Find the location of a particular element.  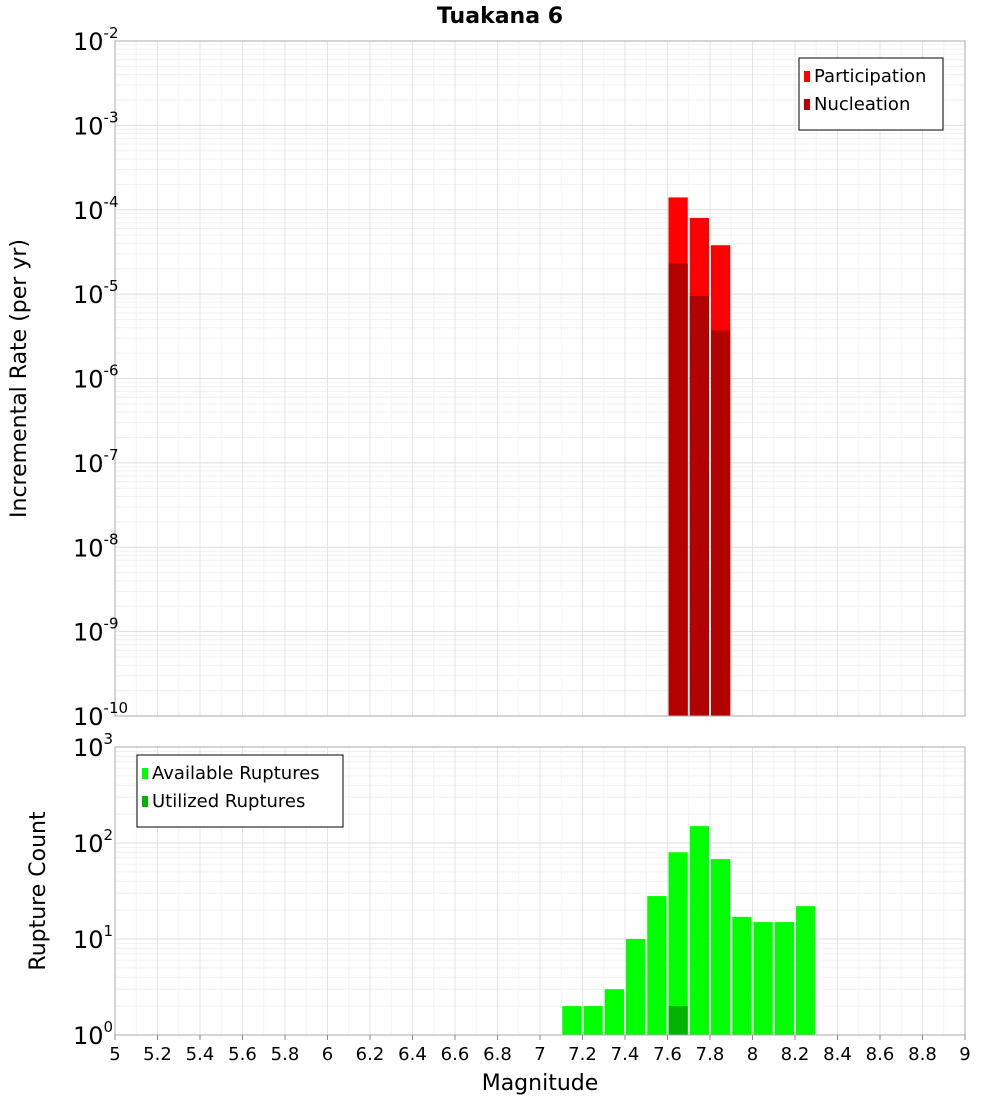

y-tick-label: 10² is located at coordinates (93, 842).